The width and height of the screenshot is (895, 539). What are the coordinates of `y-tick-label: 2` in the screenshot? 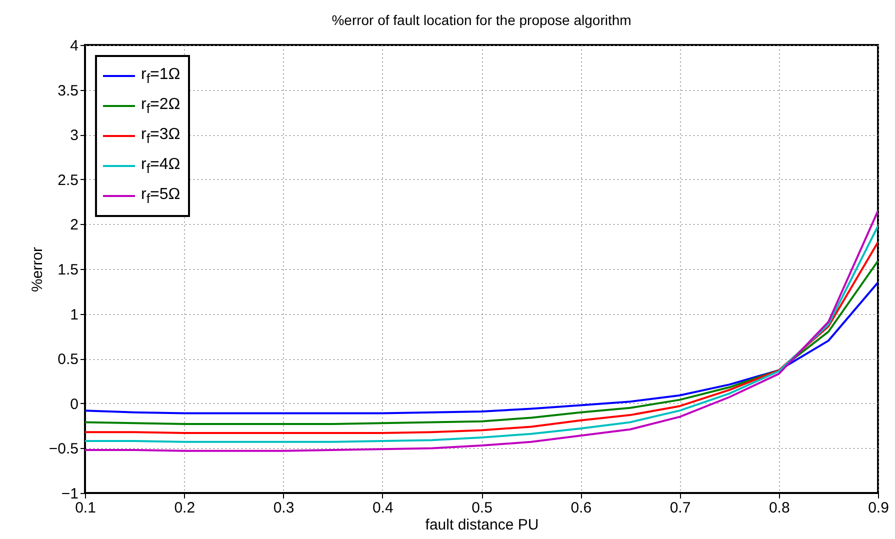 It's located at (74, 225).